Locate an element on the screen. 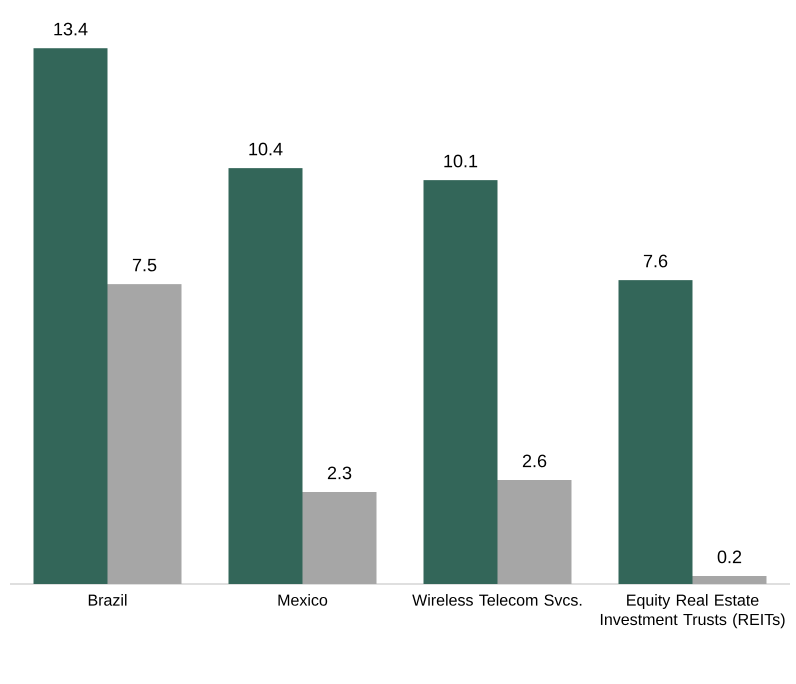 The height and width of the screenshot is (684, 796). x-tick-label: Mexico is located at coordinates (303, 600).